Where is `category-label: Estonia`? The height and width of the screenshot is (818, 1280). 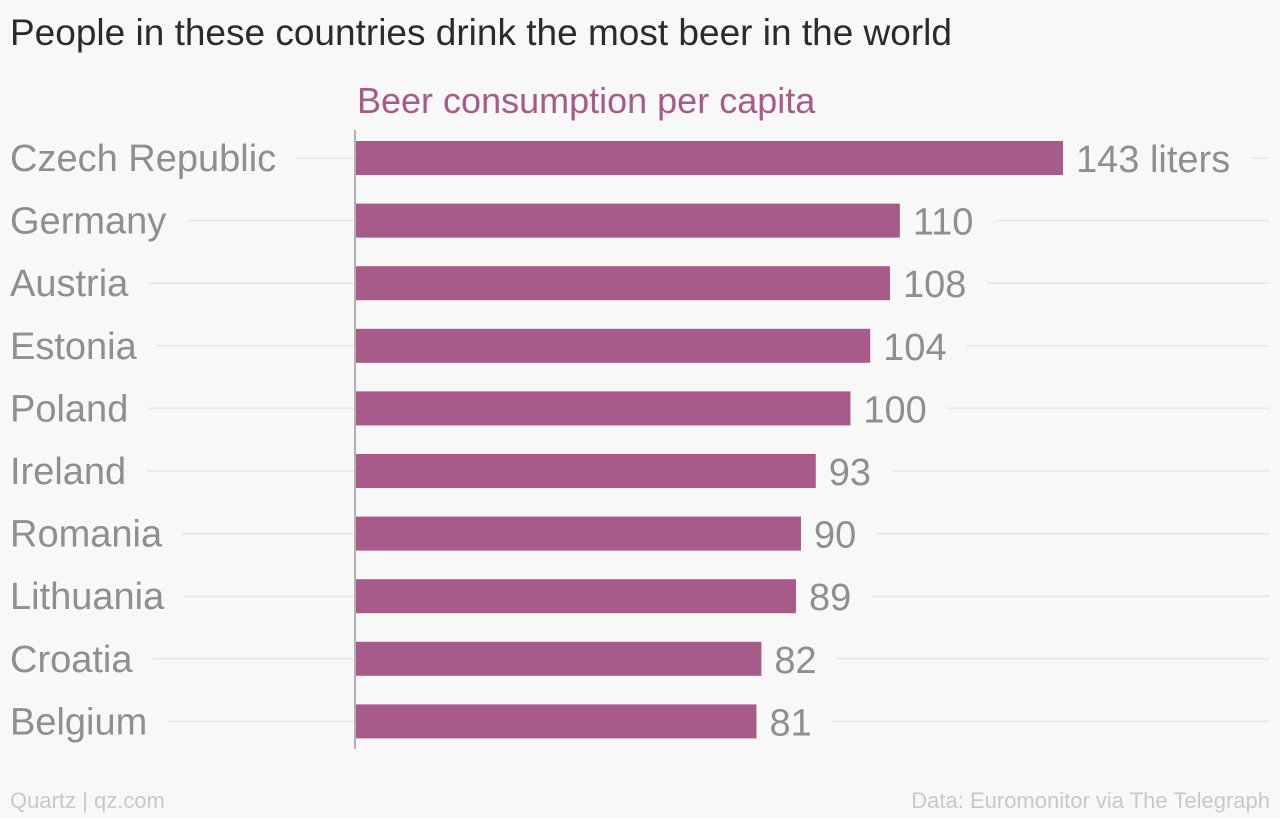
category-label: Estonia is located at coordinates (74, 347).